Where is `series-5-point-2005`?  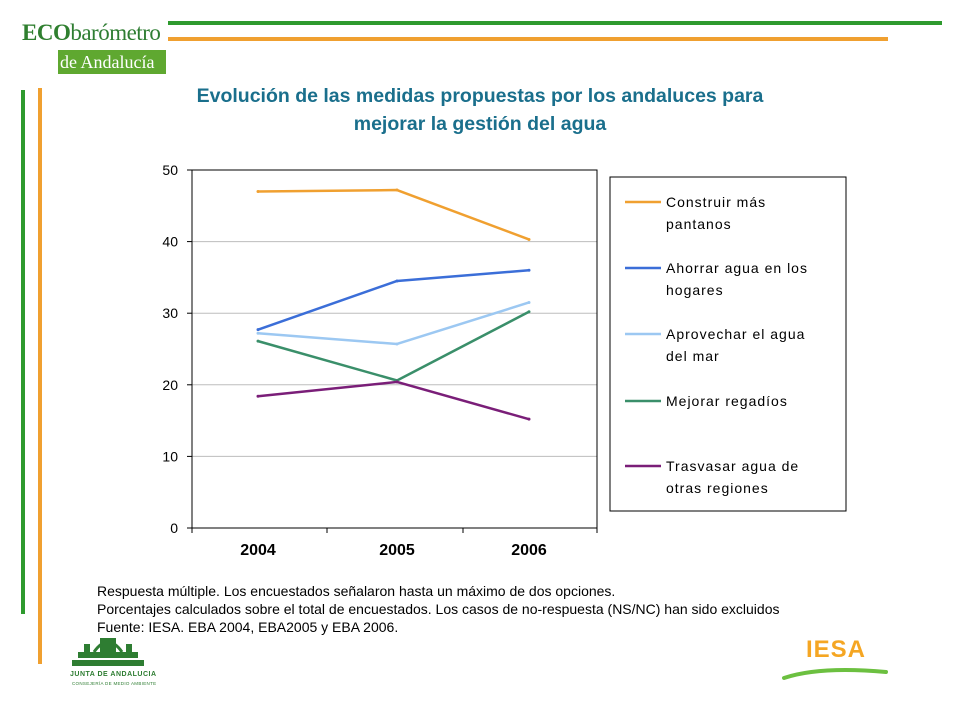 series-5-point-2005 is located at coordinates (397, 382).